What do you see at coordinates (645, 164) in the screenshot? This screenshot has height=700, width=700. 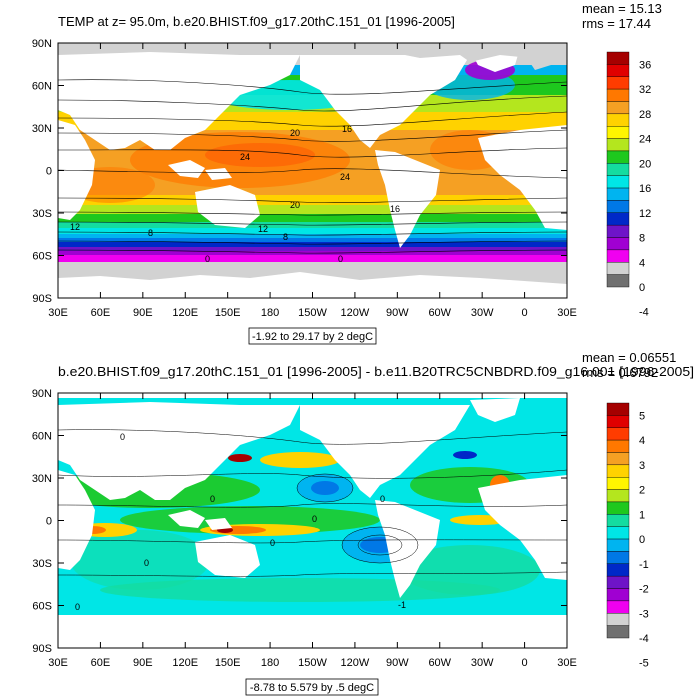 I see `colorbar-label: 20` at bounding box center [645, 164].